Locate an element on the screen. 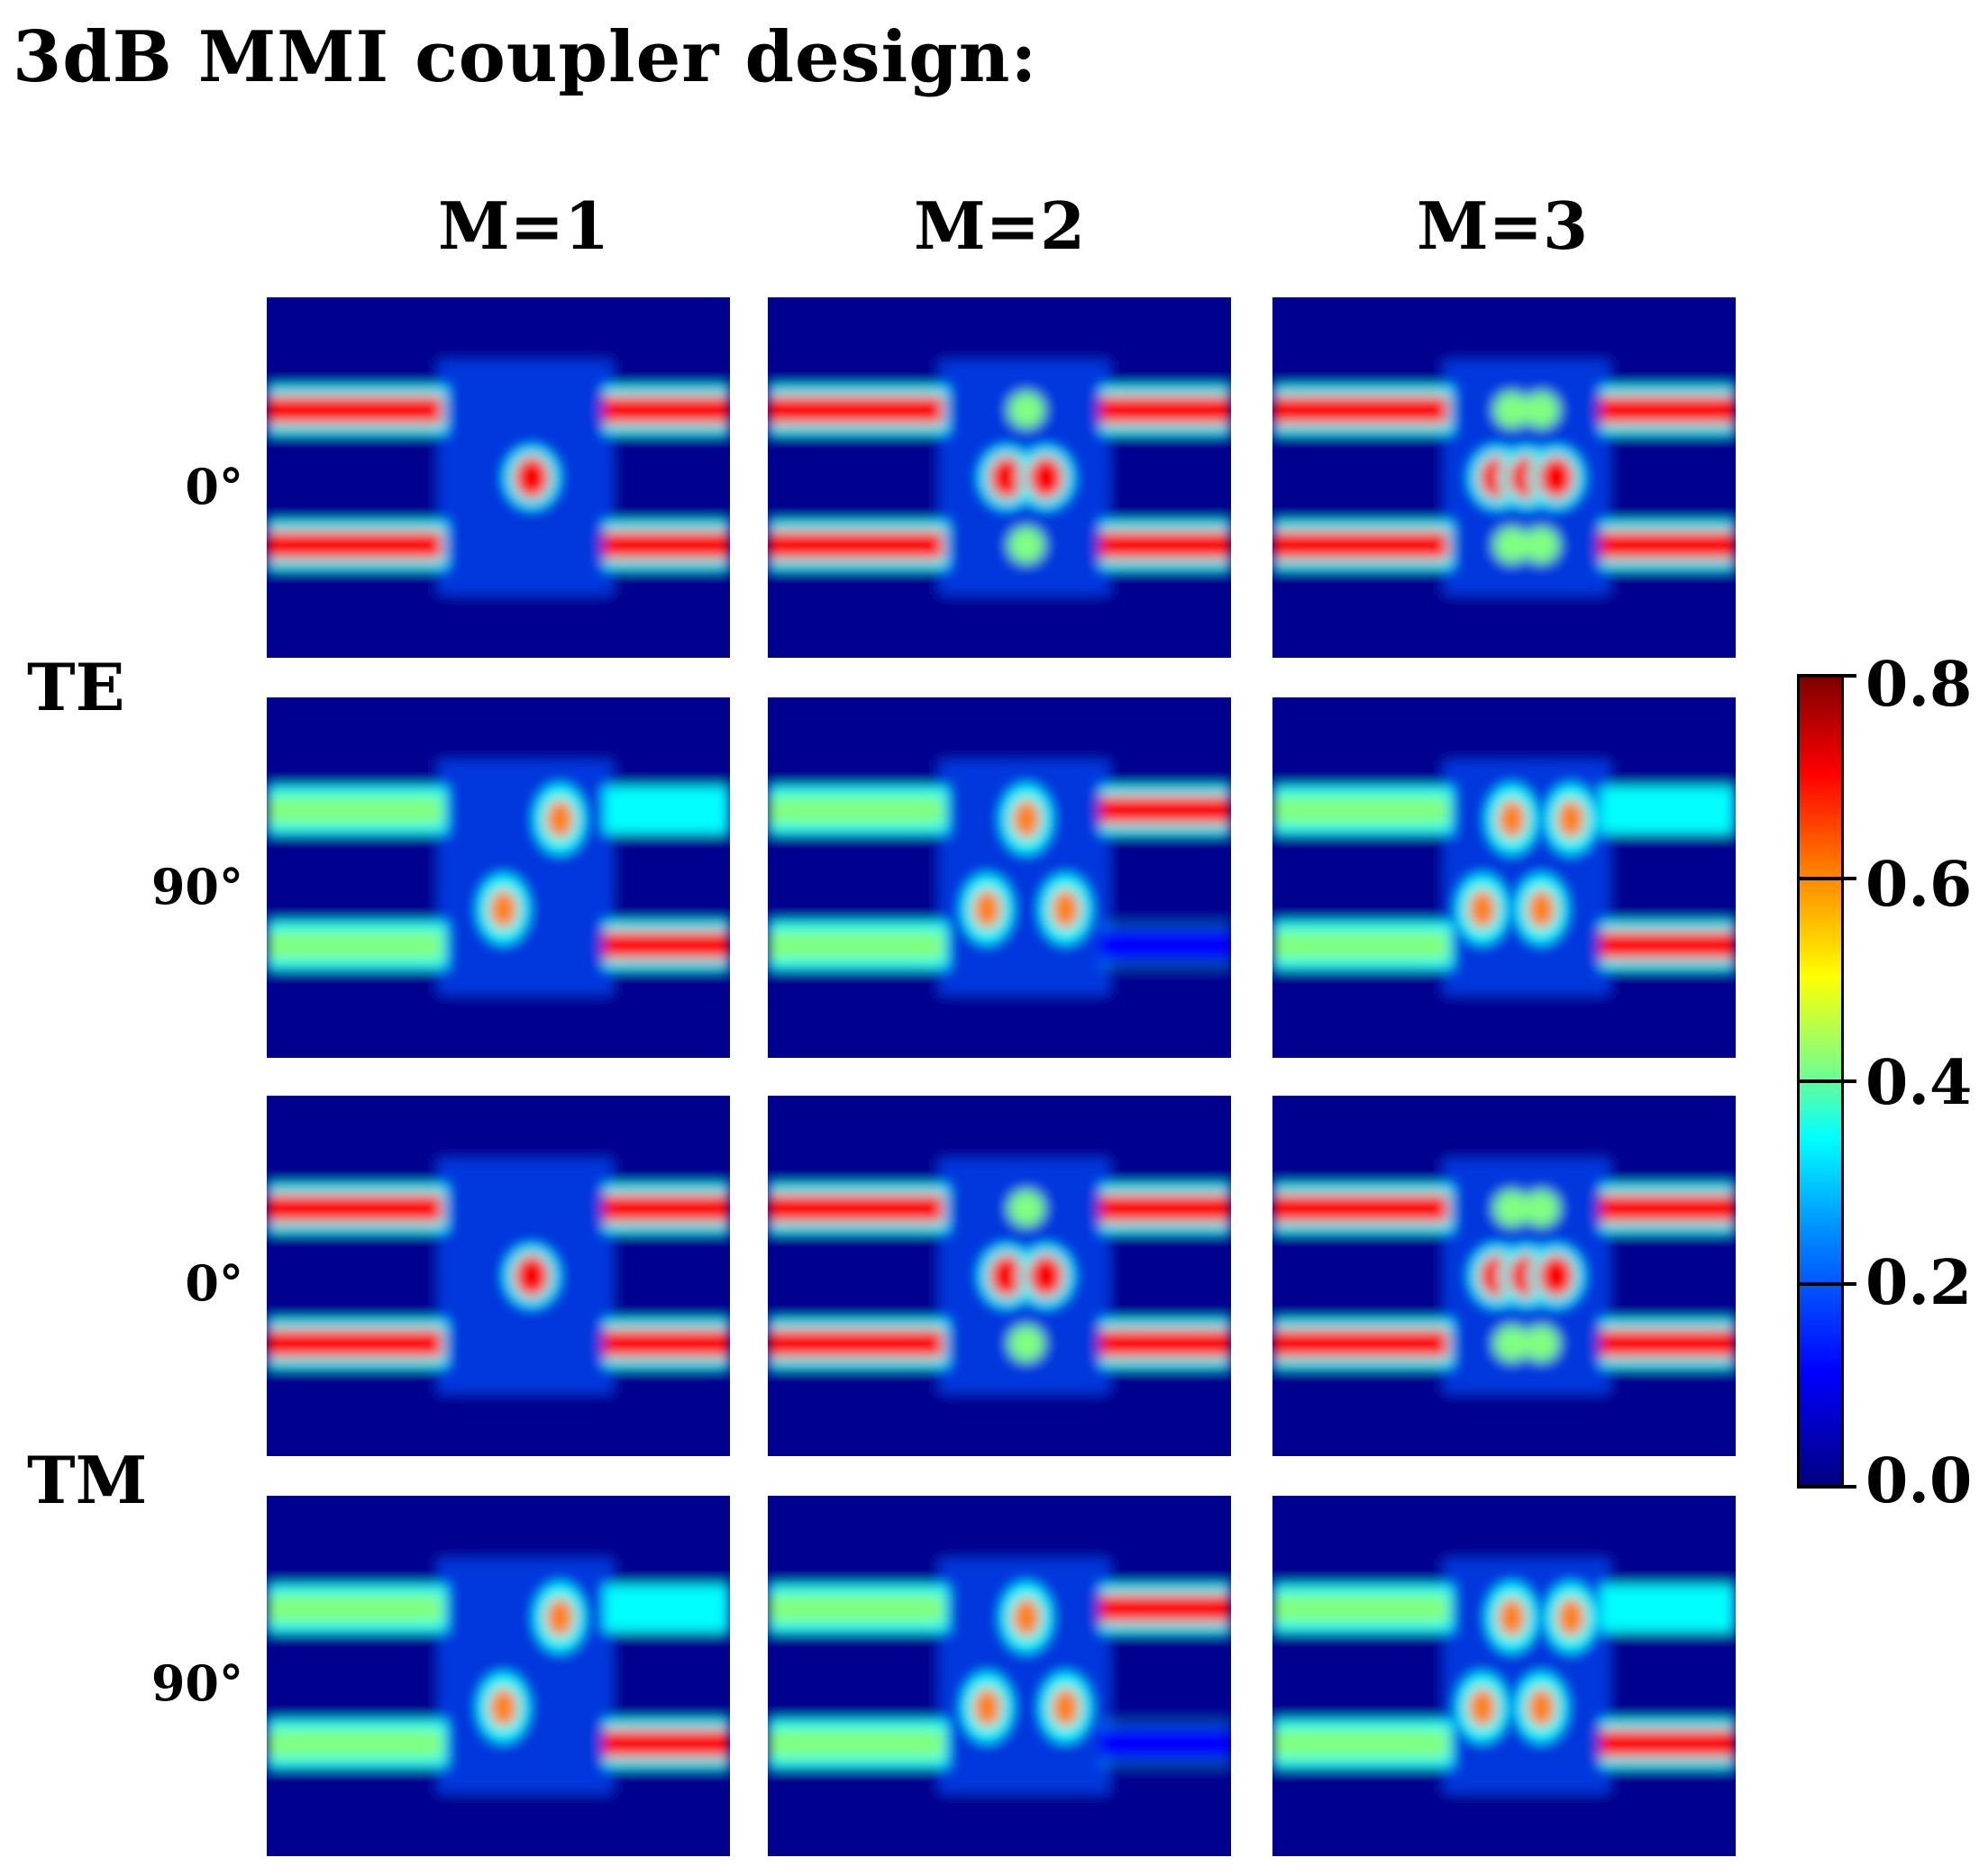 The image size is (1979, 1876). heatmap-panel-te-90-m3 is located at coordinates (1504, 877).